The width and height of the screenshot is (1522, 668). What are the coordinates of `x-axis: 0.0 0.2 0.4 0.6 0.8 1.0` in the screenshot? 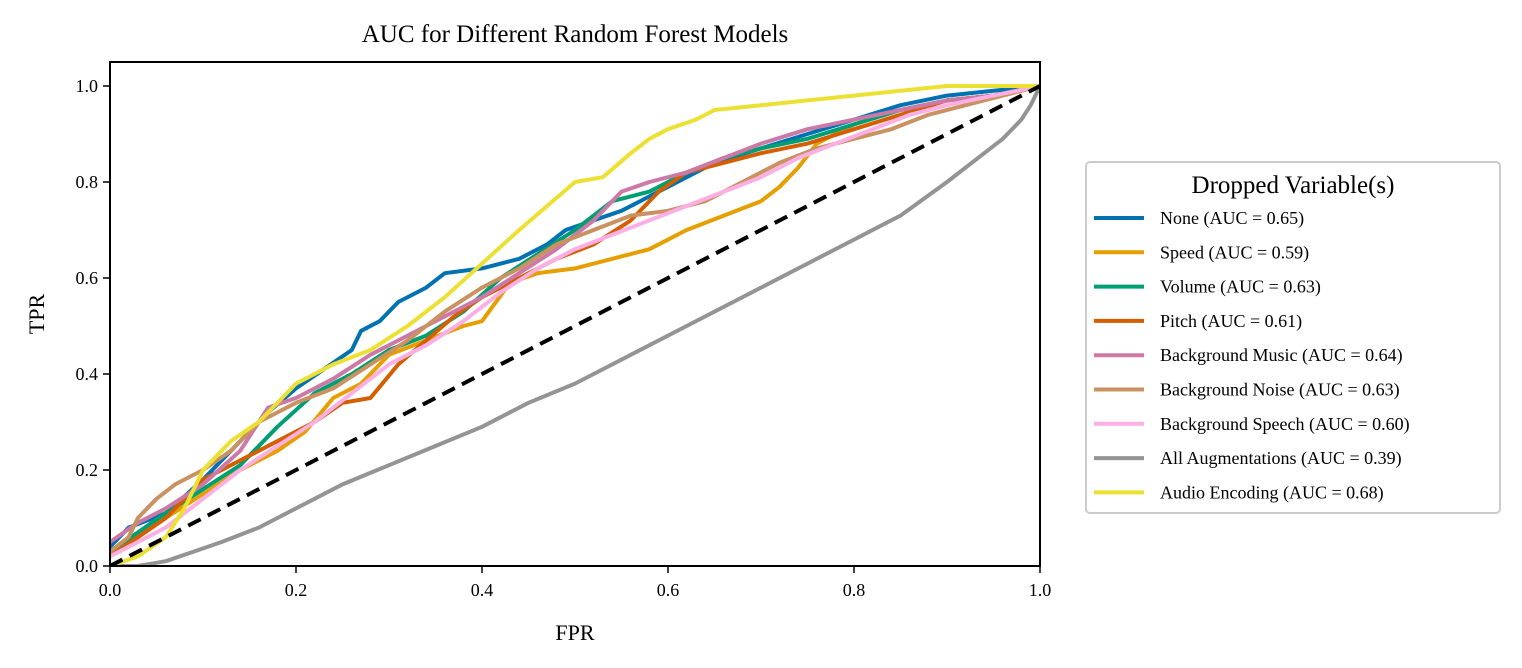 It's located at (575, 583).